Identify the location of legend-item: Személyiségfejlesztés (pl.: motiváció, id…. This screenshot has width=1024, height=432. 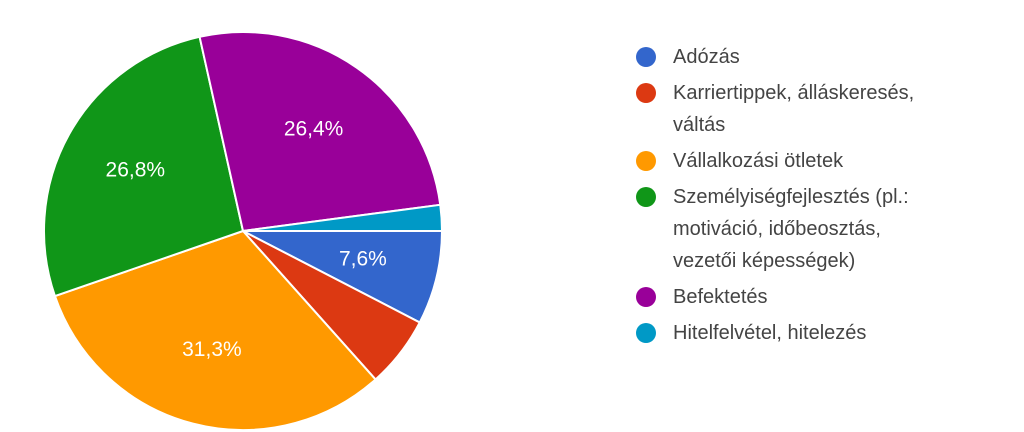
(826, 229).